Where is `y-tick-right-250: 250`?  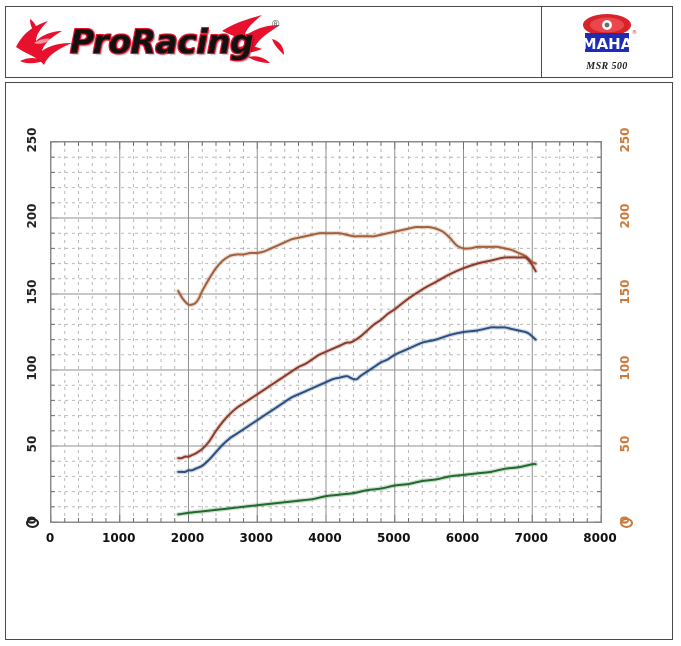 y-tick-right-250: 250 is located at coordinates (625, 140).